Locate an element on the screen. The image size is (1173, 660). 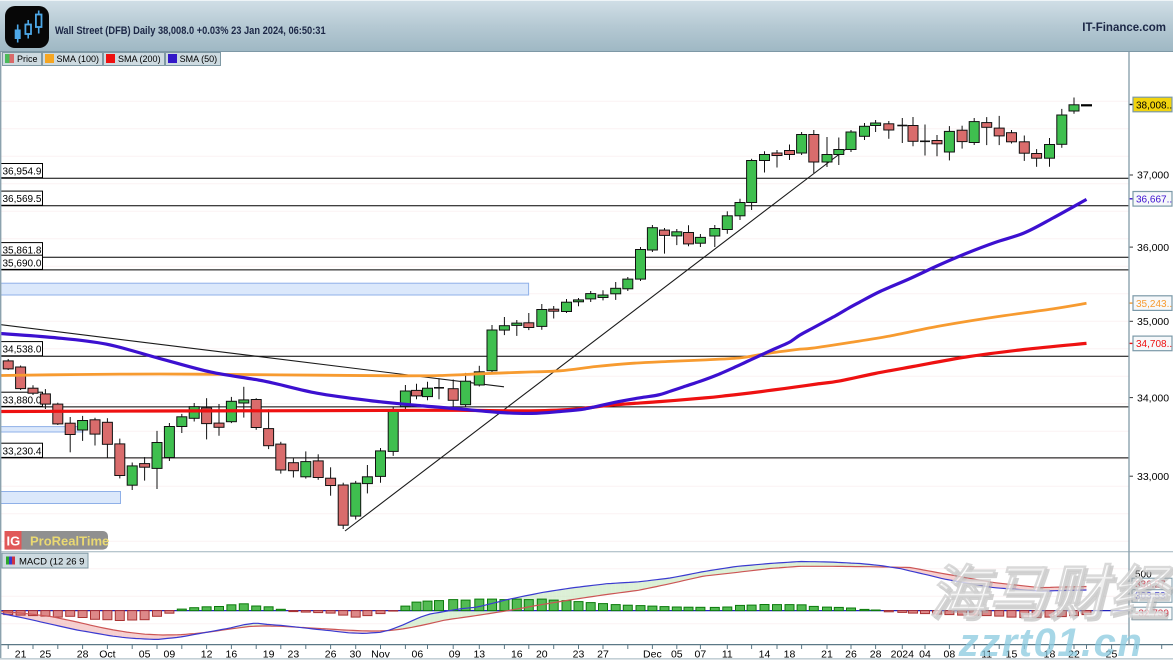
svg-text: 34,000 is located at coordinates (1153, 398).